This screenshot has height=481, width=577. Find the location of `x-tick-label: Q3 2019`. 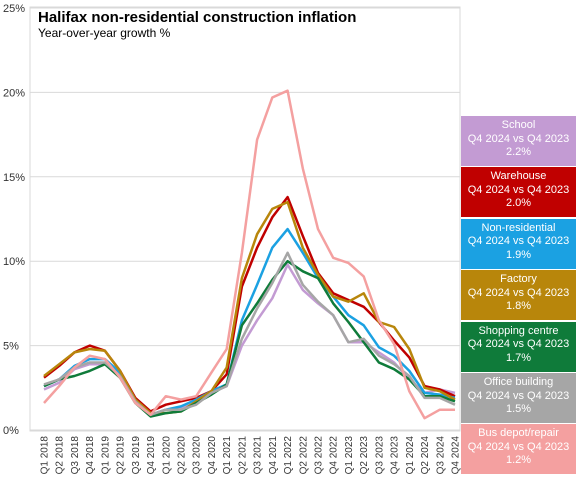

x-tick-label: Q3 2019 is located at coordinates (136, 455).